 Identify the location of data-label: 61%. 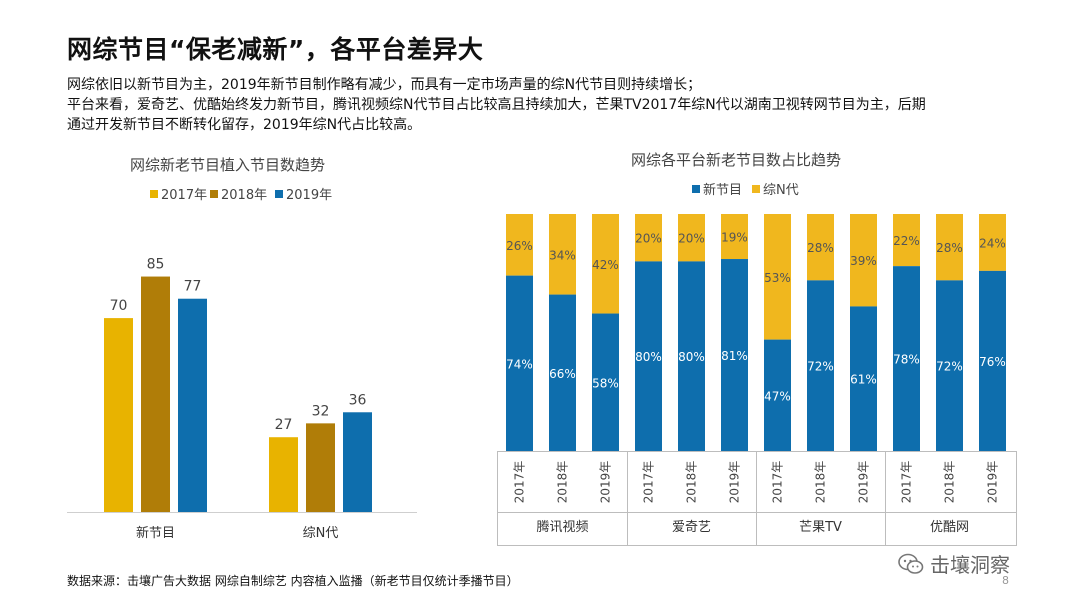
(863, 380).